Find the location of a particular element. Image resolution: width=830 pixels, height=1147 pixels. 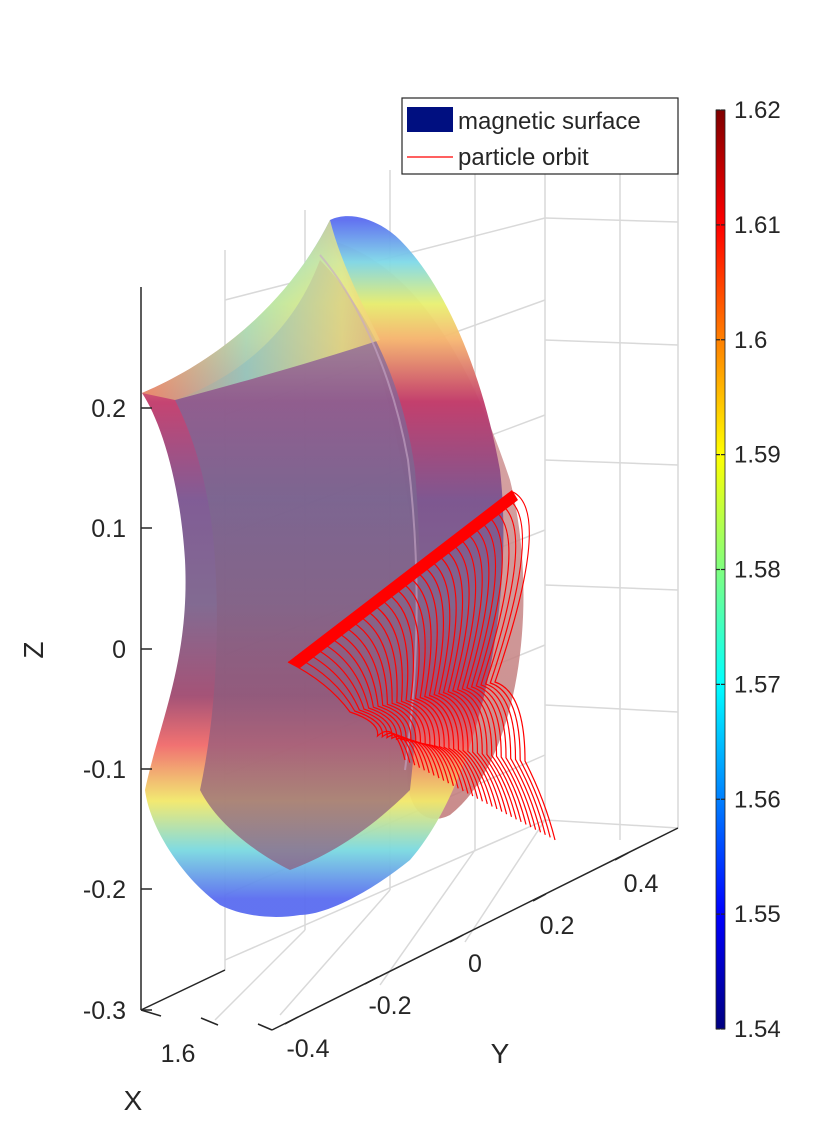

x-axis-label: X is located at coordinates (133, 1100).